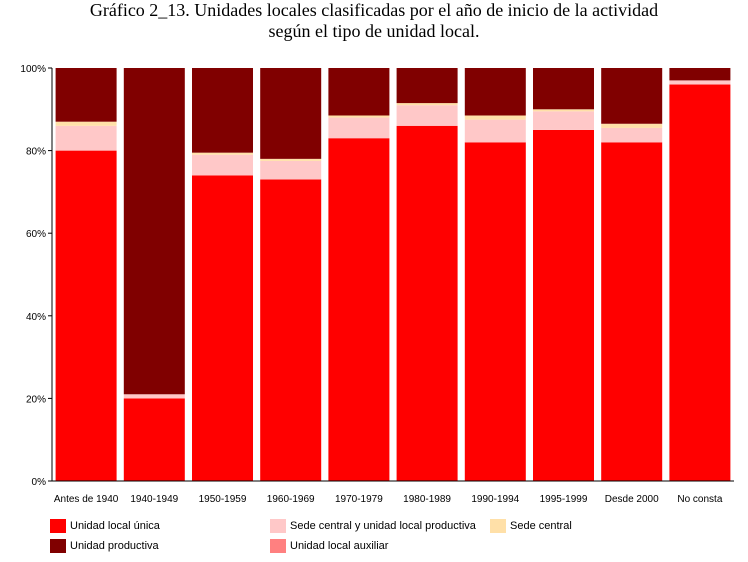 Image resolution: width=748 pixels, height=562 pixels. Describe the element at coordinates (39, 482) in the screenshot. I see `y-tick-label: 0%` at that location.